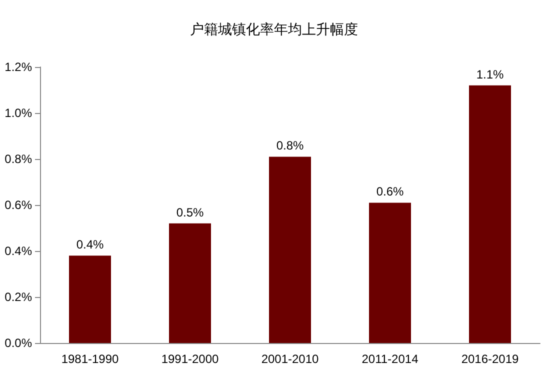 The image size is (548, 391). I want to click on y-tick-label: 1.2%, so click(18, 67).